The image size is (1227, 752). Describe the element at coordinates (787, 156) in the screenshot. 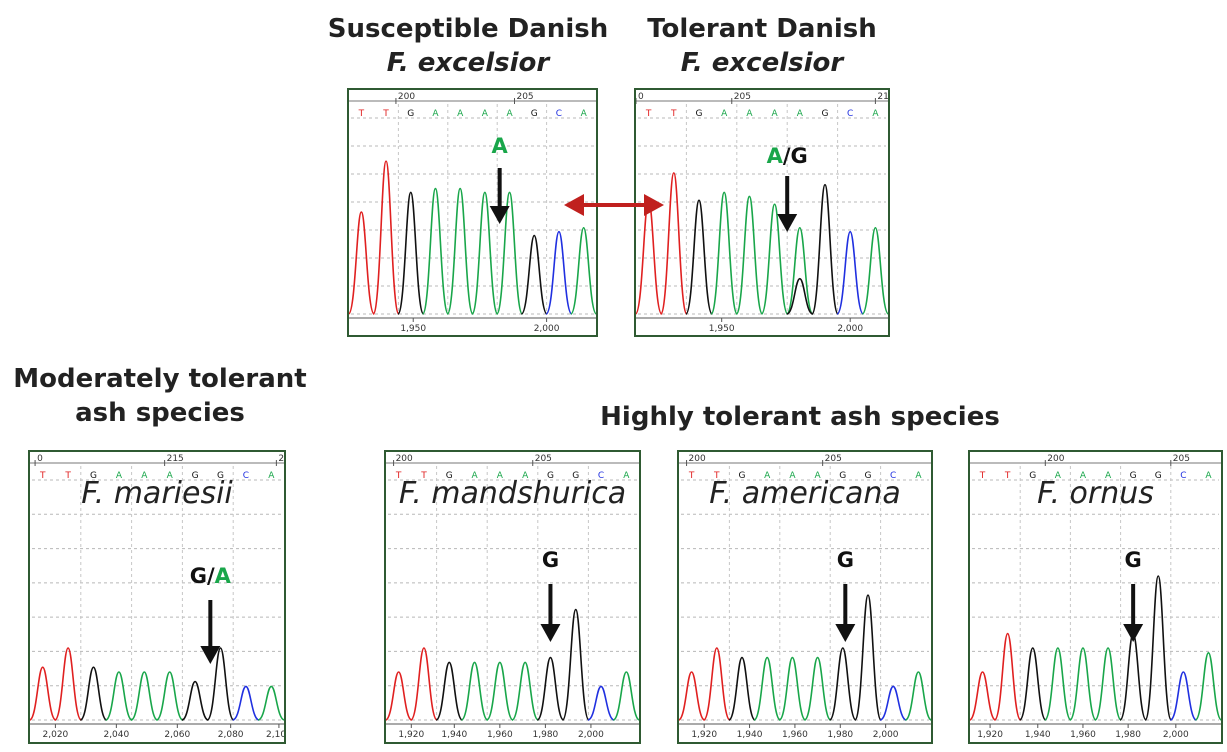

I see `allele-call-tolerant: A/G` at that location.